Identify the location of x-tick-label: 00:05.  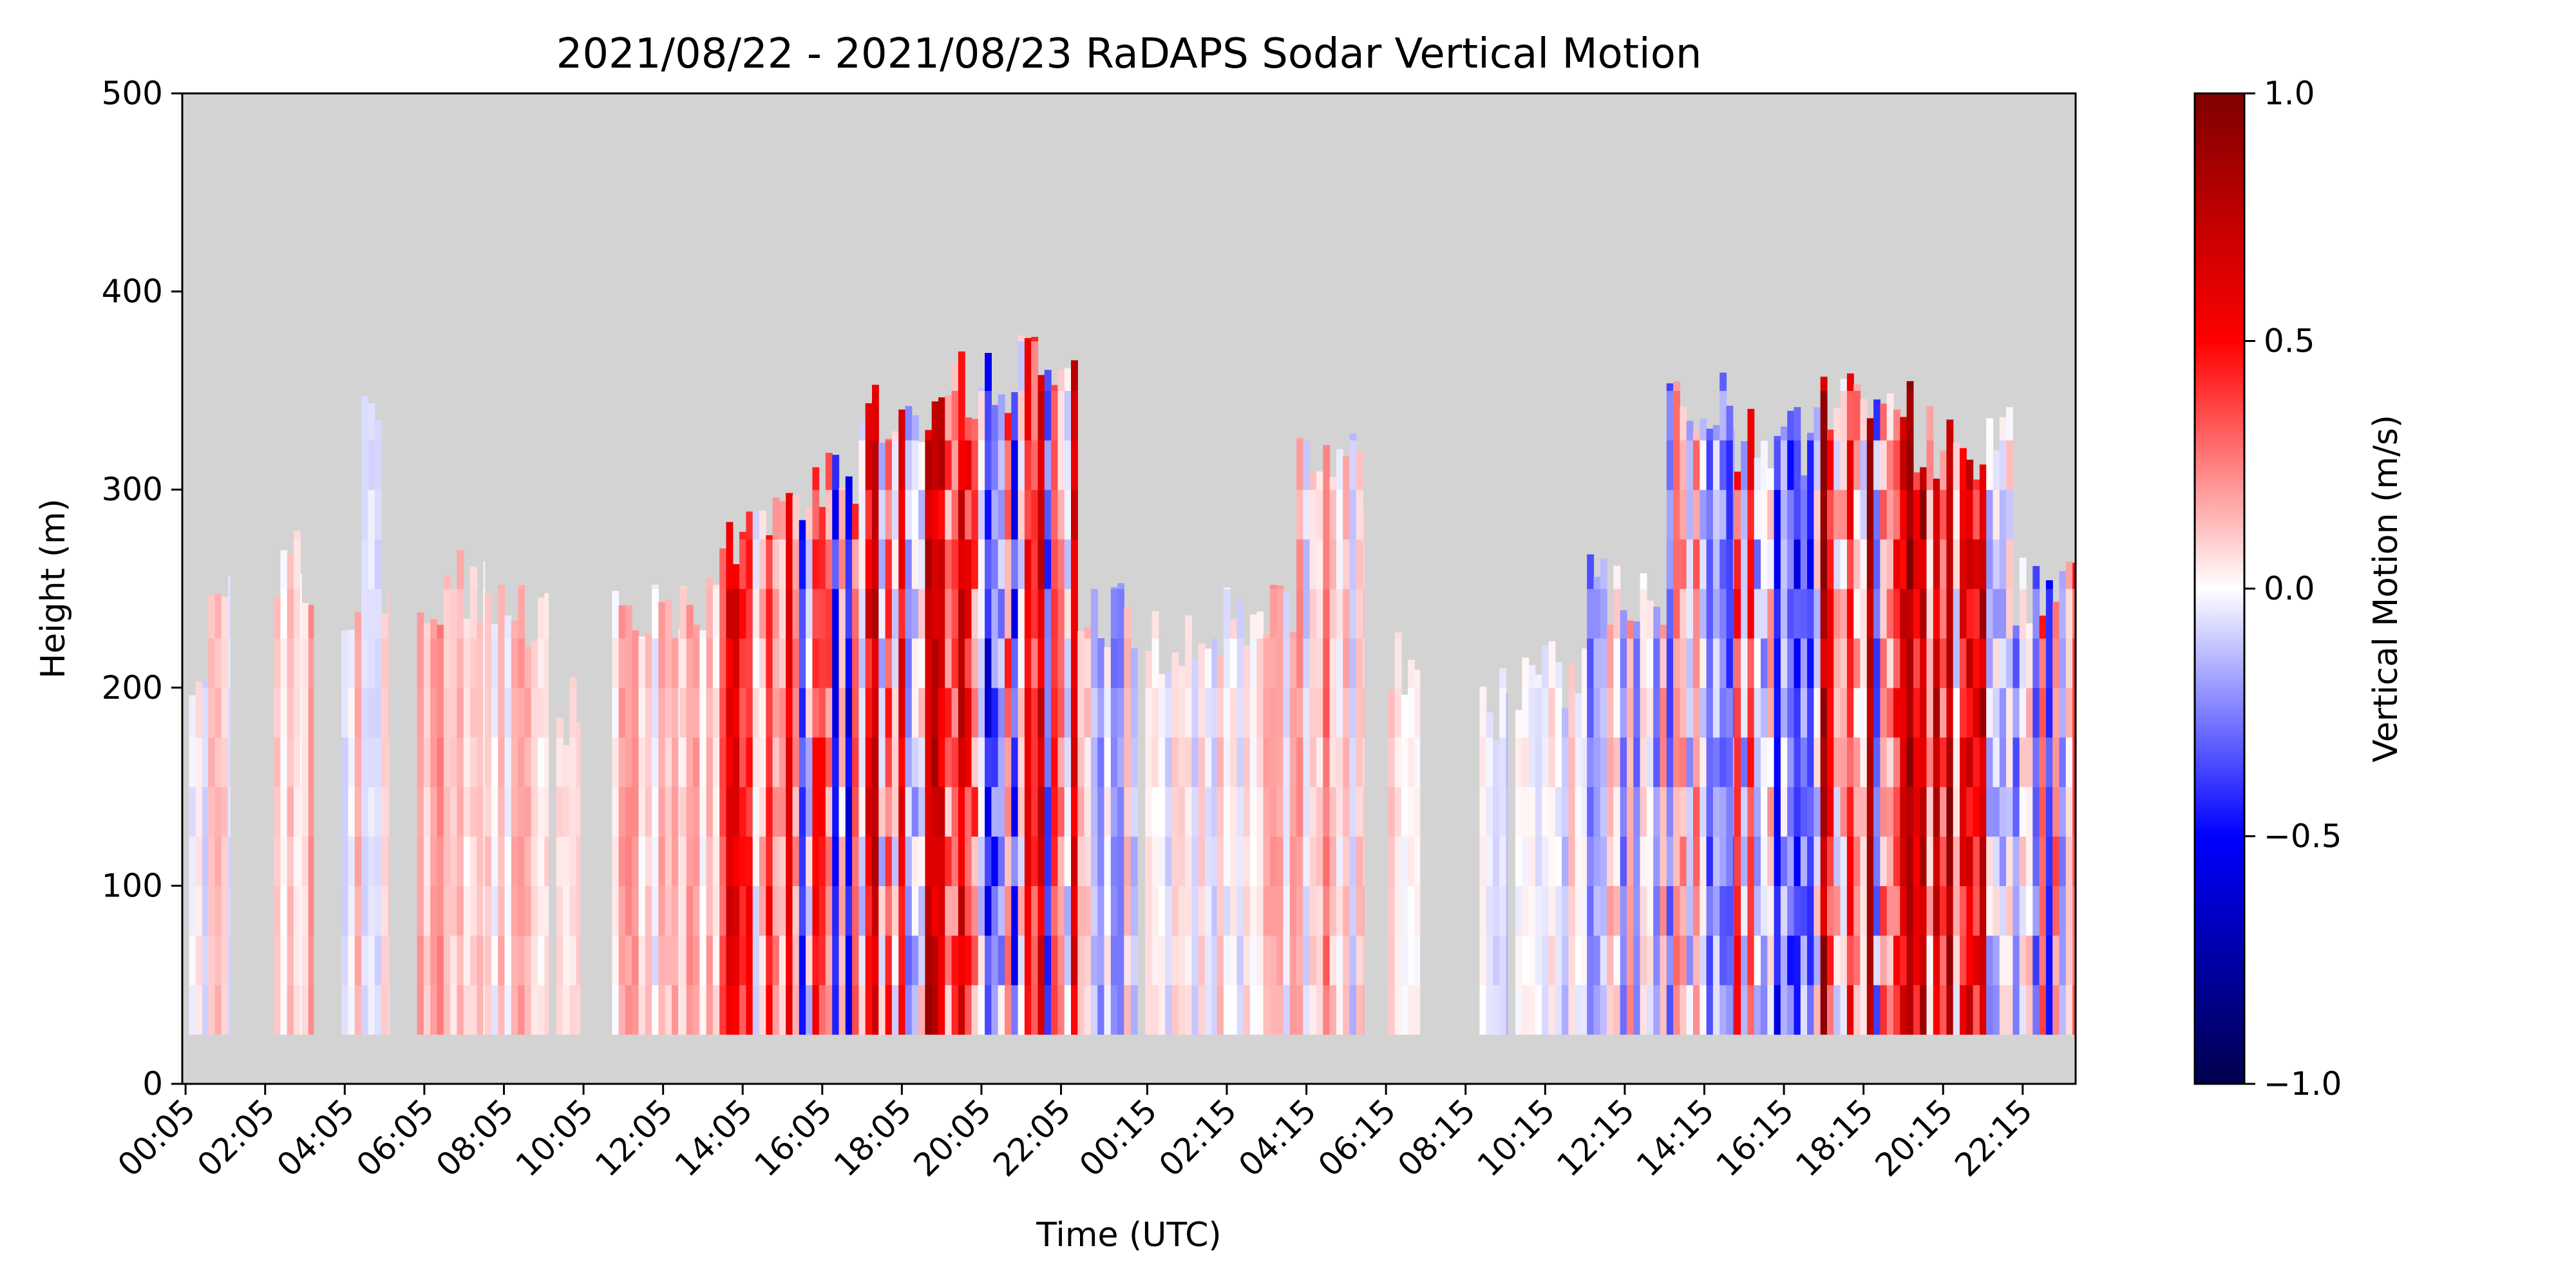
(157, 1138).